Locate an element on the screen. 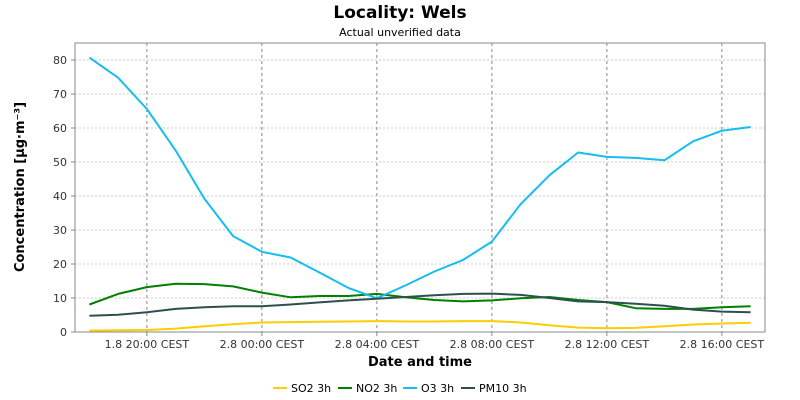  y-tick-label: 20 is located at coordinates (60, 264).